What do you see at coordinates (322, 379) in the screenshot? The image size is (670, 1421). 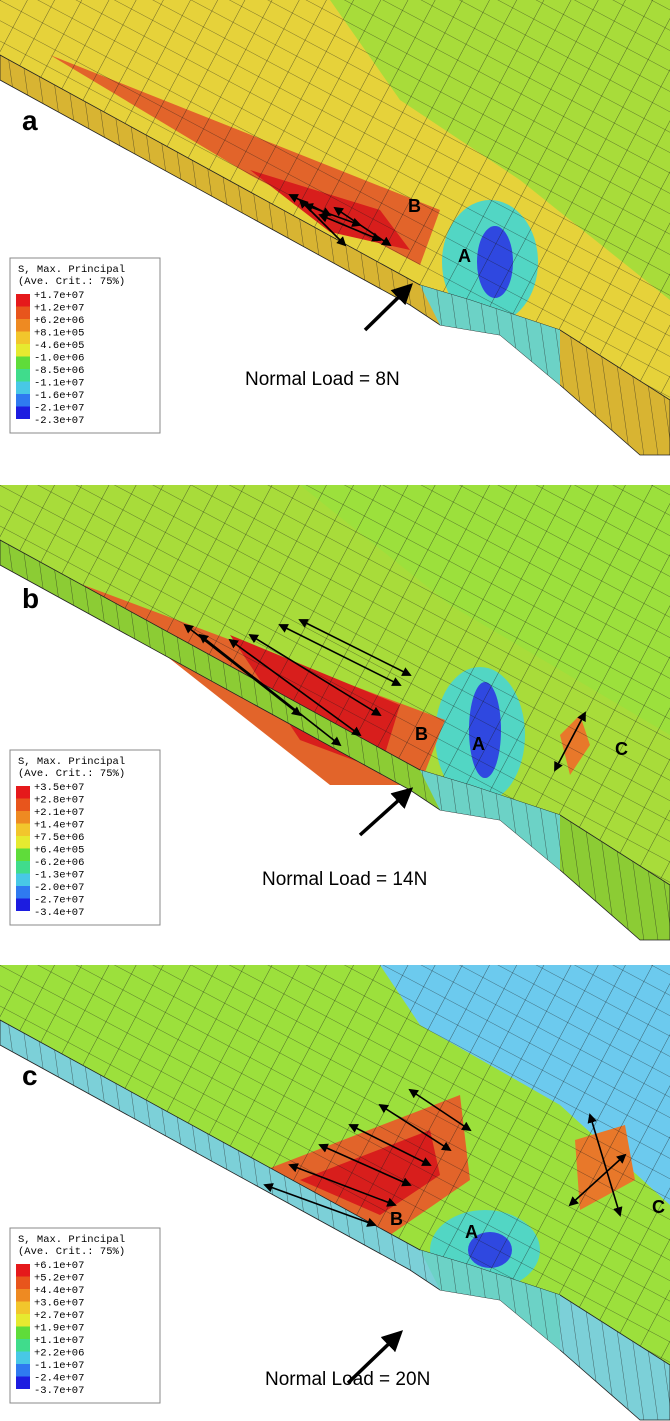 I see `caption: Normal Load = 8N` at bounding box center [322, 379].